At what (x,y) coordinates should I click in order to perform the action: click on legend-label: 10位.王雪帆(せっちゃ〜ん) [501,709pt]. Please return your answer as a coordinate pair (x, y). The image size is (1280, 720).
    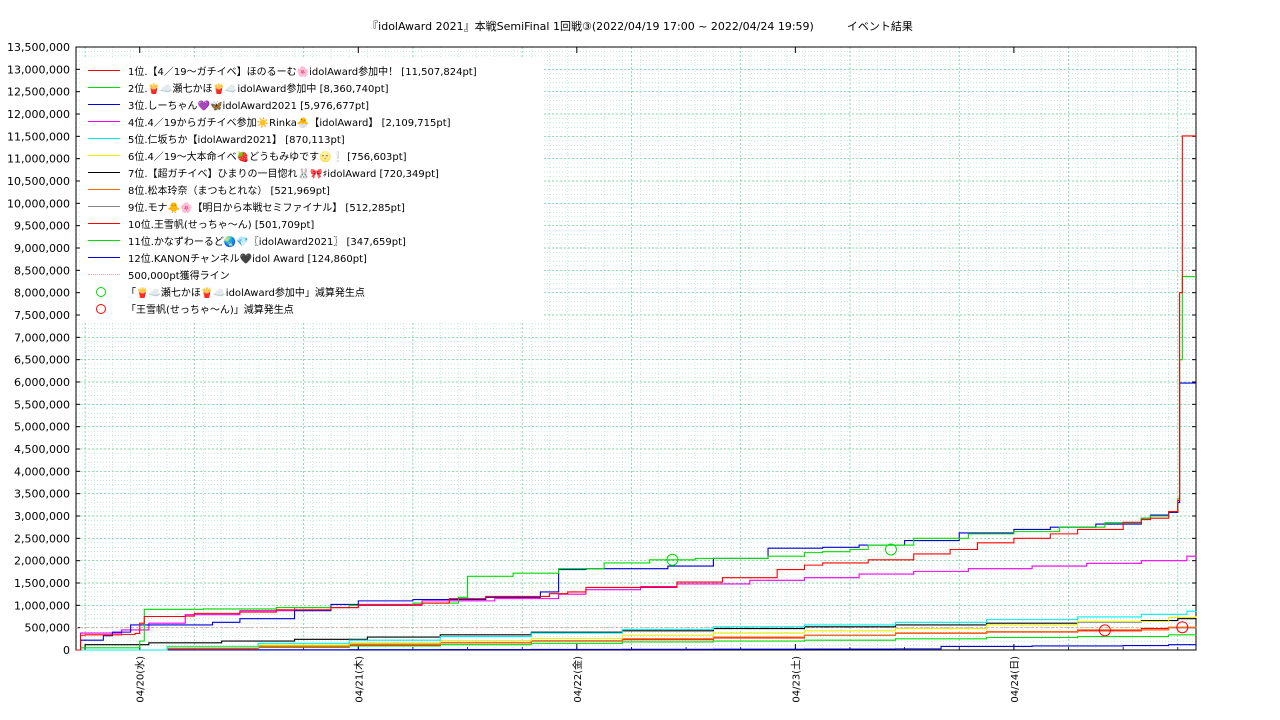
    Looking at the image, I should click on (221, 225).